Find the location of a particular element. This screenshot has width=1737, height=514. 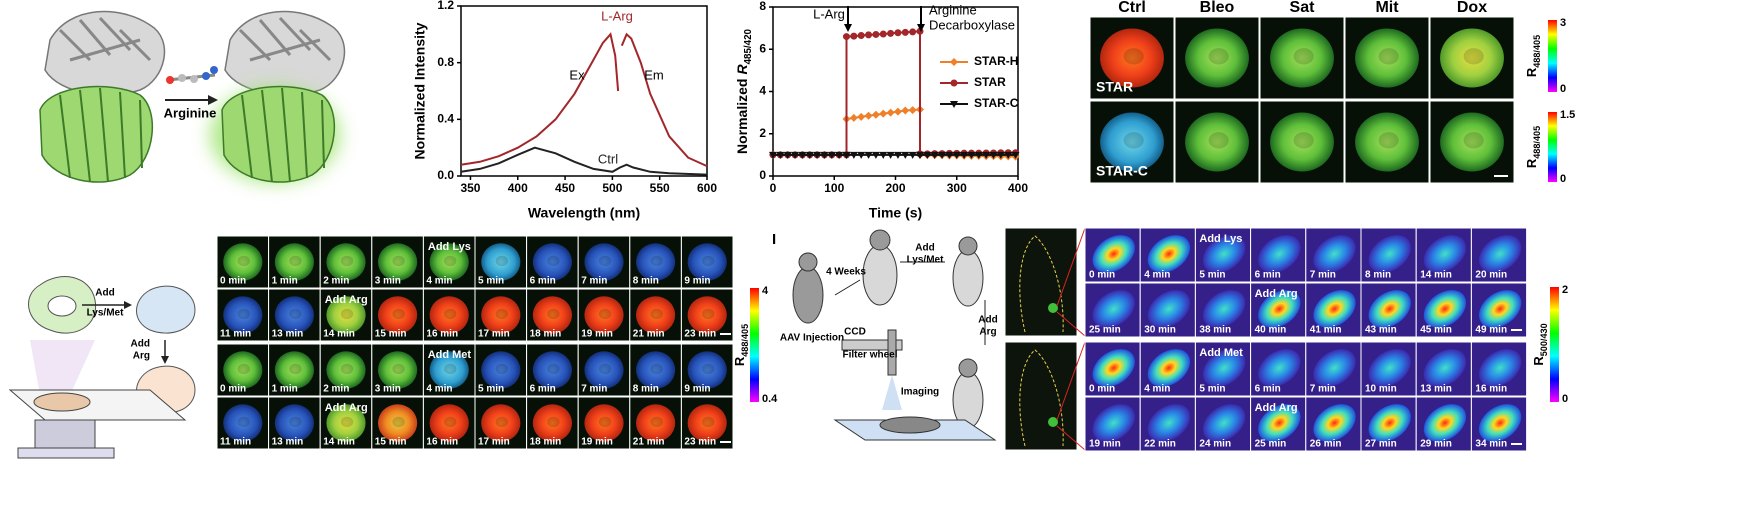

event-label: Add Lys is located at coordinates (1220, 239).